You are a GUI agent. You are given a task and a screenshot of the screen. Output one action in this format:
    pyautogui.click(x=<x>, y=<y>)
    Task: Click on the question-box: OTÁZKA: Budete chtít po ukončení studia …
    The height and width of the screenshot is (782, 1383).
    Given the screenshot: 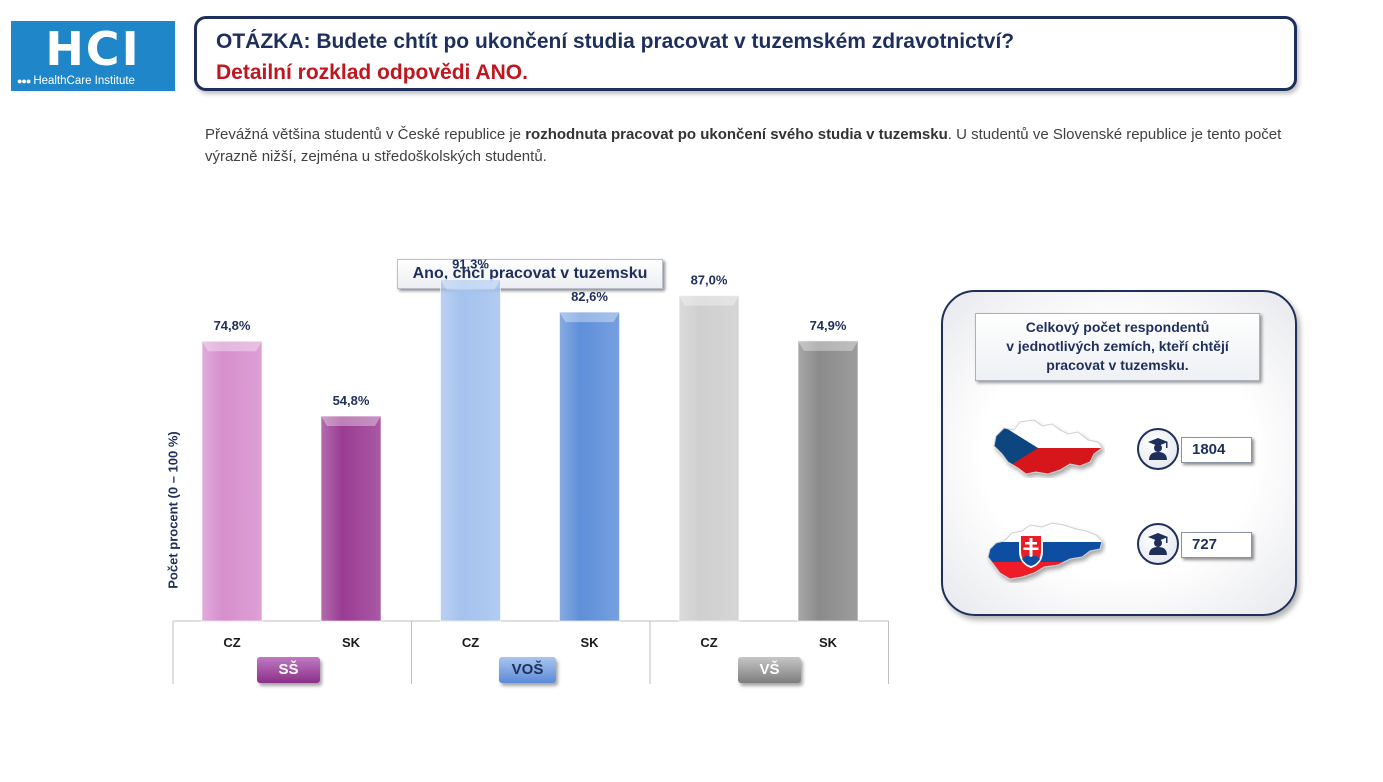 What is the action you would take?
    pyautogui.click(x=745, y=53)
    